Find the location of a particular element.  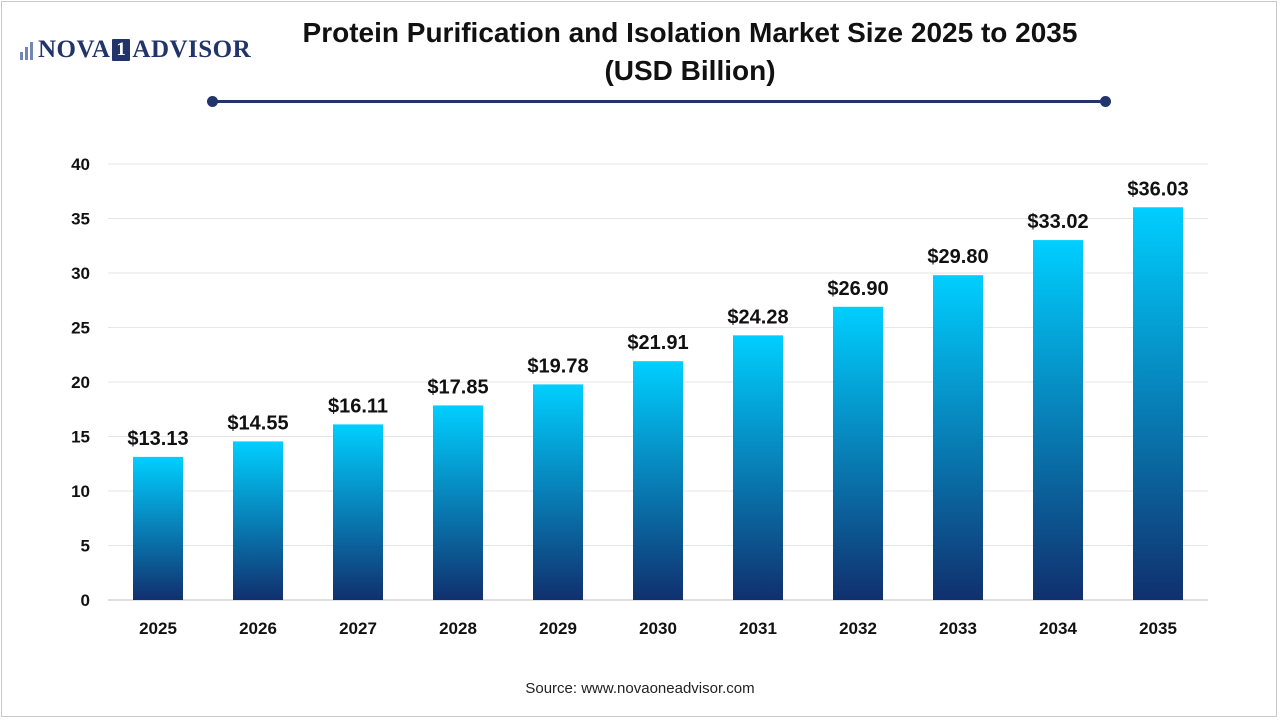

data-label: $26.90 is located at coordinates (857, 289).